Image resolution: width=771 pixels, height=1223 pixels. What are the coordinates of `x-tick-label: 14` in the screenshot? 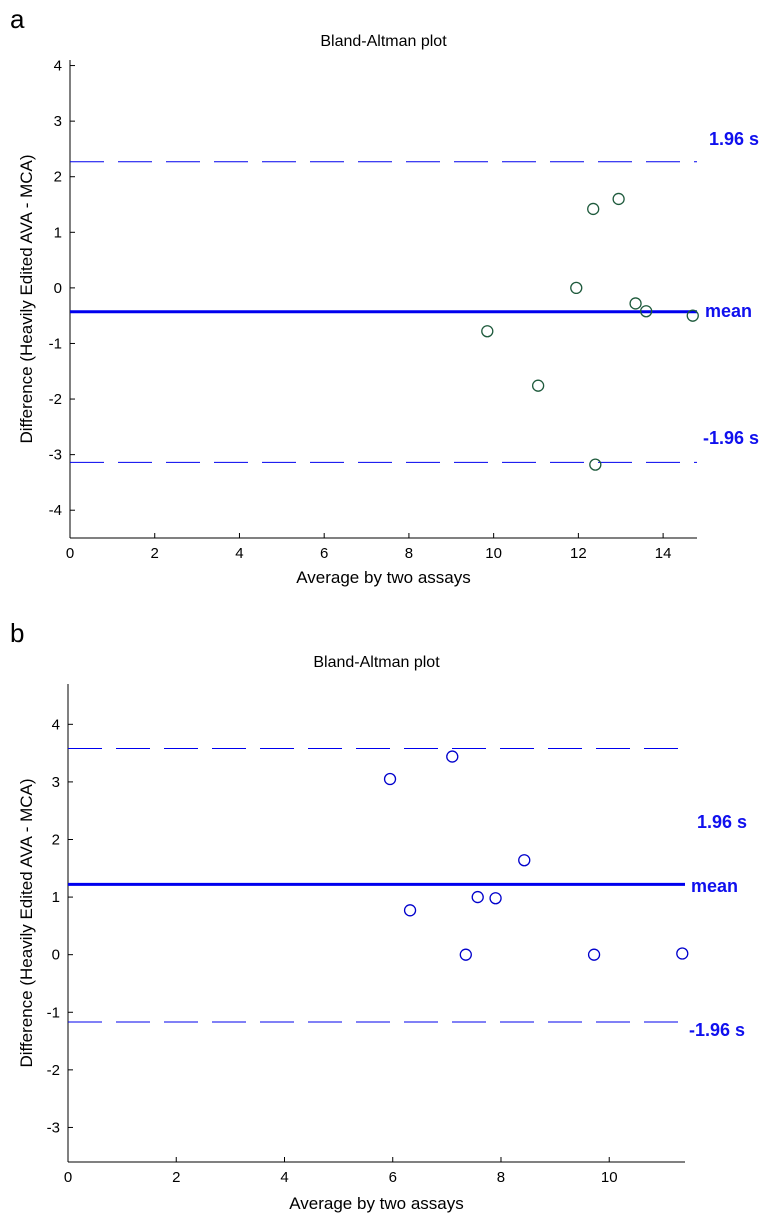 It's located at (663, 553).